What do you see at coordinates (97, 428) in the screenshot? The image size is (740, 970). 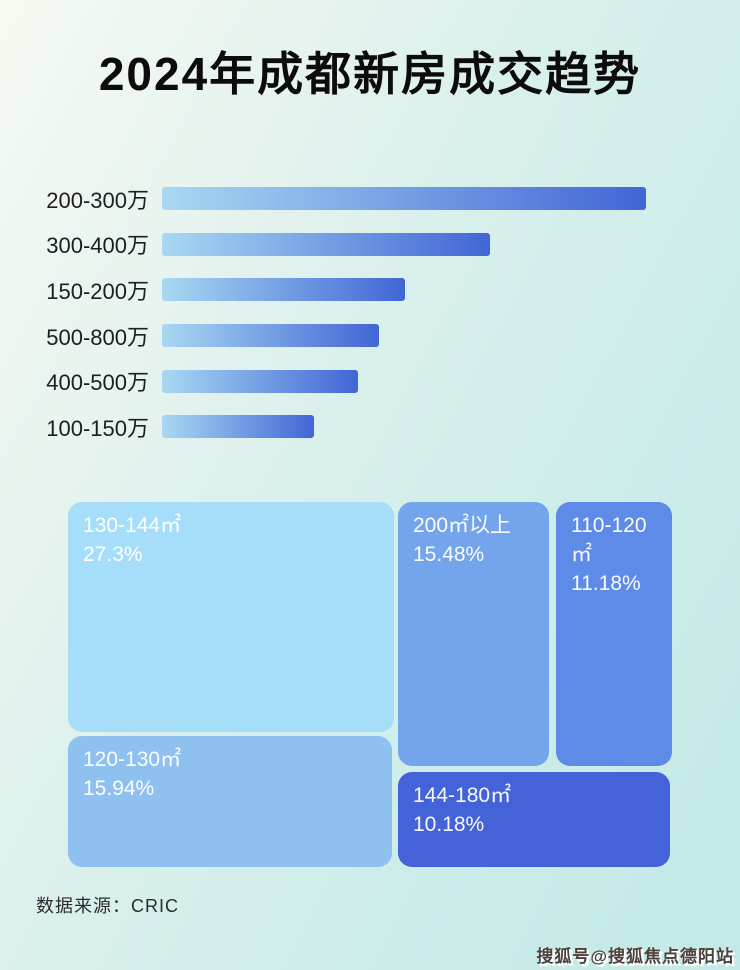 I see `bar-category-label: 100-150万` at bounding box center [97, 428].